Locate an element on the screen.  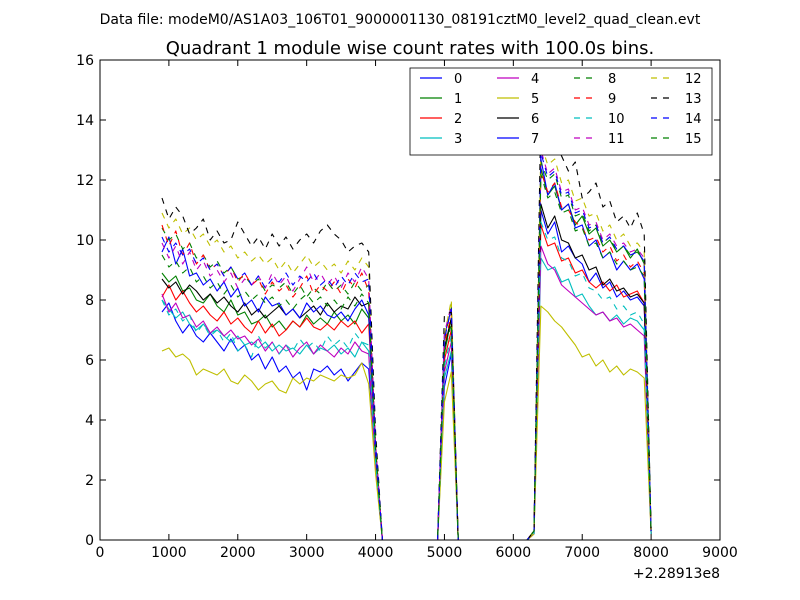
legend-box is located at coordinates (561, 111).